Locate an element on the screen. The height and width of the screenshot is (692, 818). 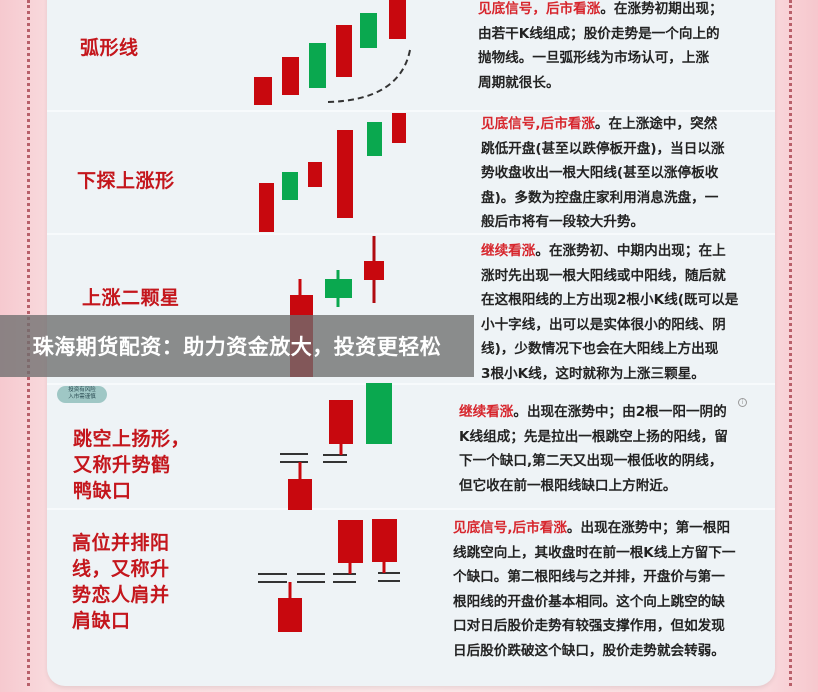
info-icon: i is located at coordinates (742, 402).